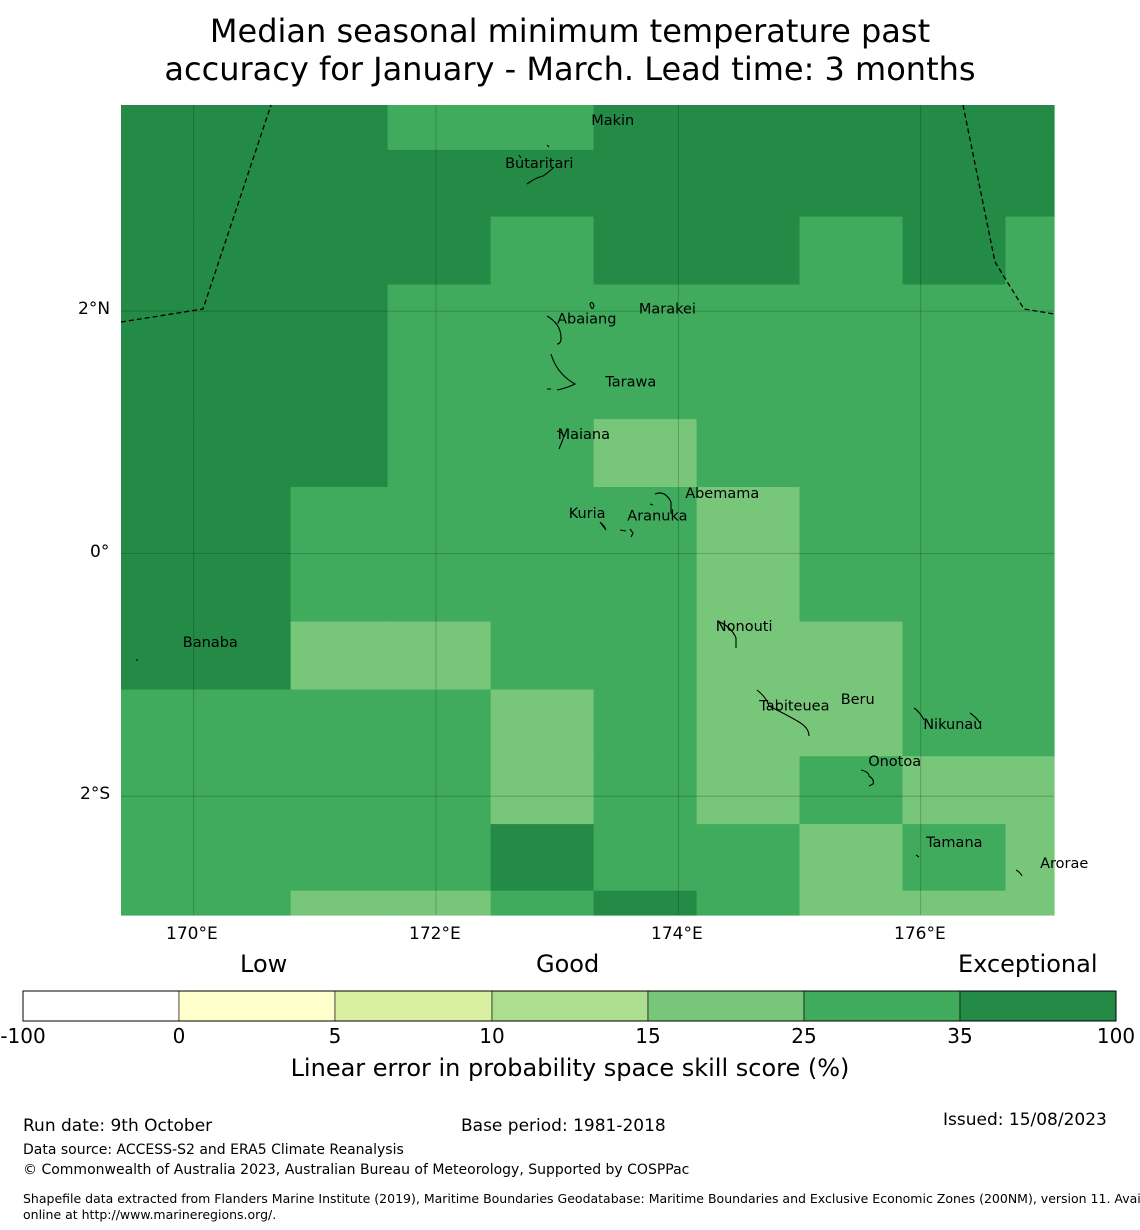  I want to click on island-maiana-label: Maiana, so click(584, 435).